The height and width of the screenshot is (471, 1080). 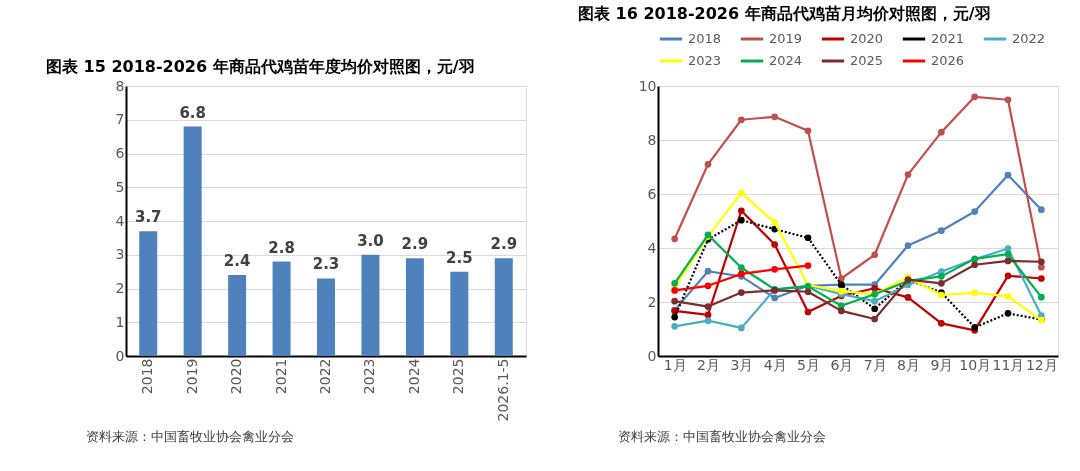 What do you see at coordinates (147, 376) in the screenshot?
I see `x-tick-label: 2018` at bounding box center [147, 376].